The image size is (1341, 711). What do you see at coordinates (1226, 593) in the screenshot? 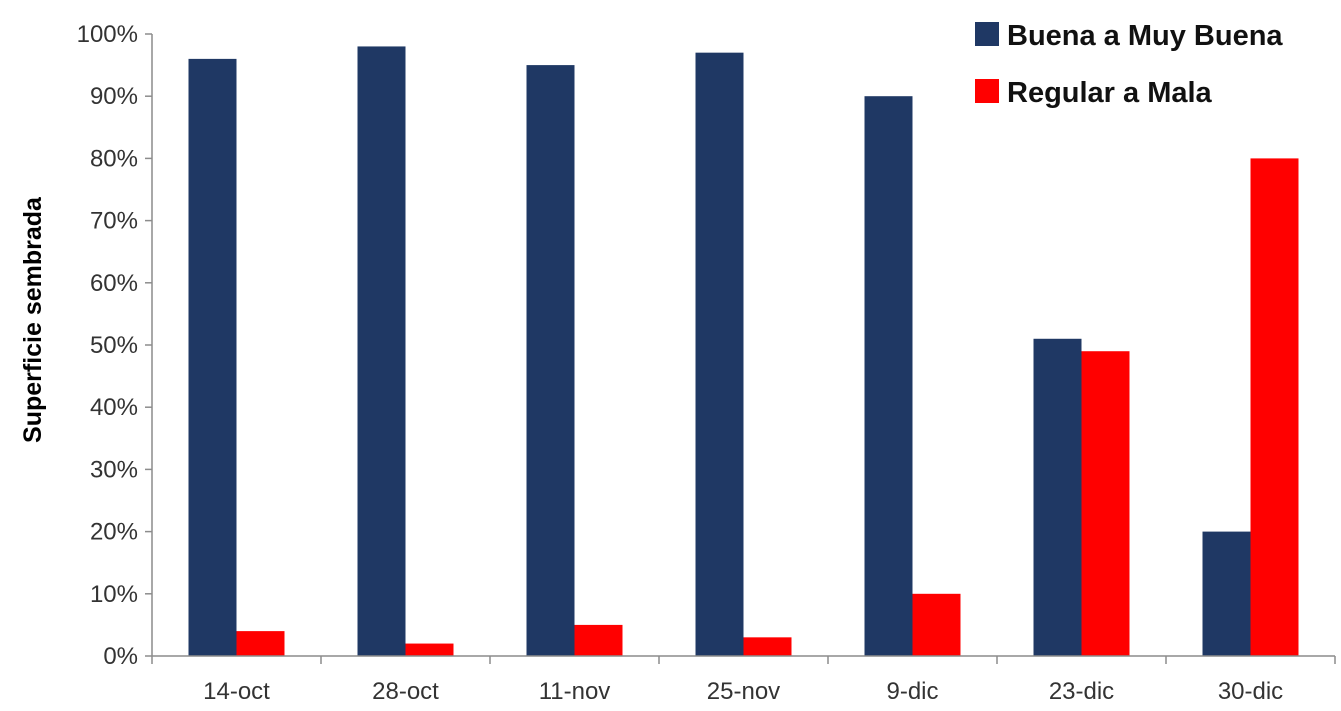
I see `bar-buena-a-muy-buena-30-dic` at bounding box center [1226, 593].